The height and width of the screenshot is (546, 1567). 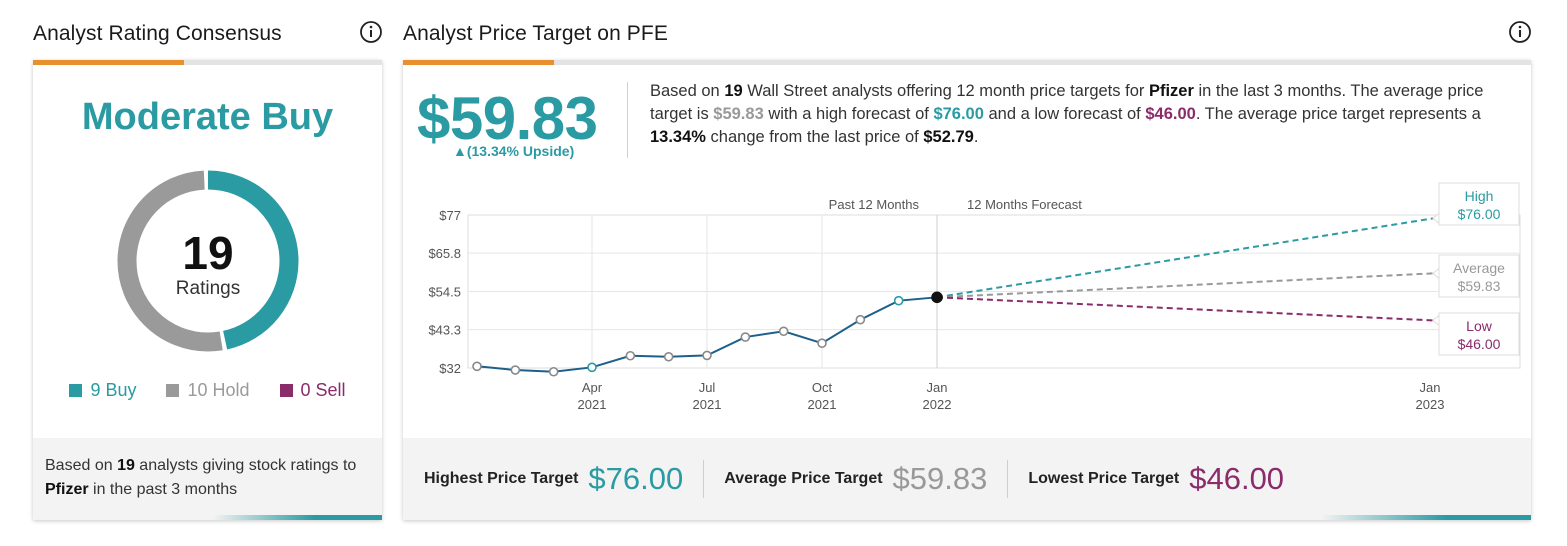 What do you see at coordinates (507, 118) in the screenshot?
I see `average-price-target: $59.83` at bounding box center [507, 118].